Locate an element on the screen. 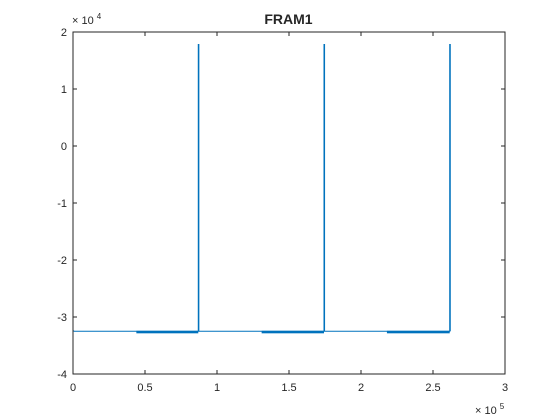 This screenshot has width=560, height=420. x-exponent-base: × 10 is located at coordinates (486, 411).